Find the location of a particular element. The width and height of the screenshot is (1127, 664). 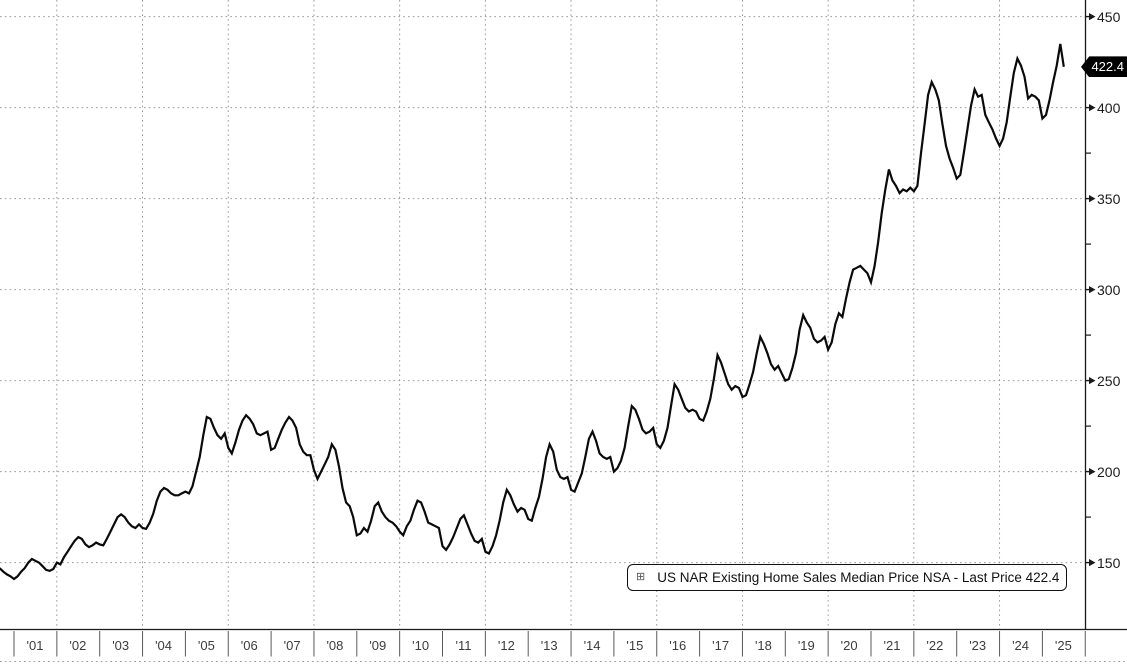

x-axis-year-label-19: '19 is located at coordinates (806, 645).